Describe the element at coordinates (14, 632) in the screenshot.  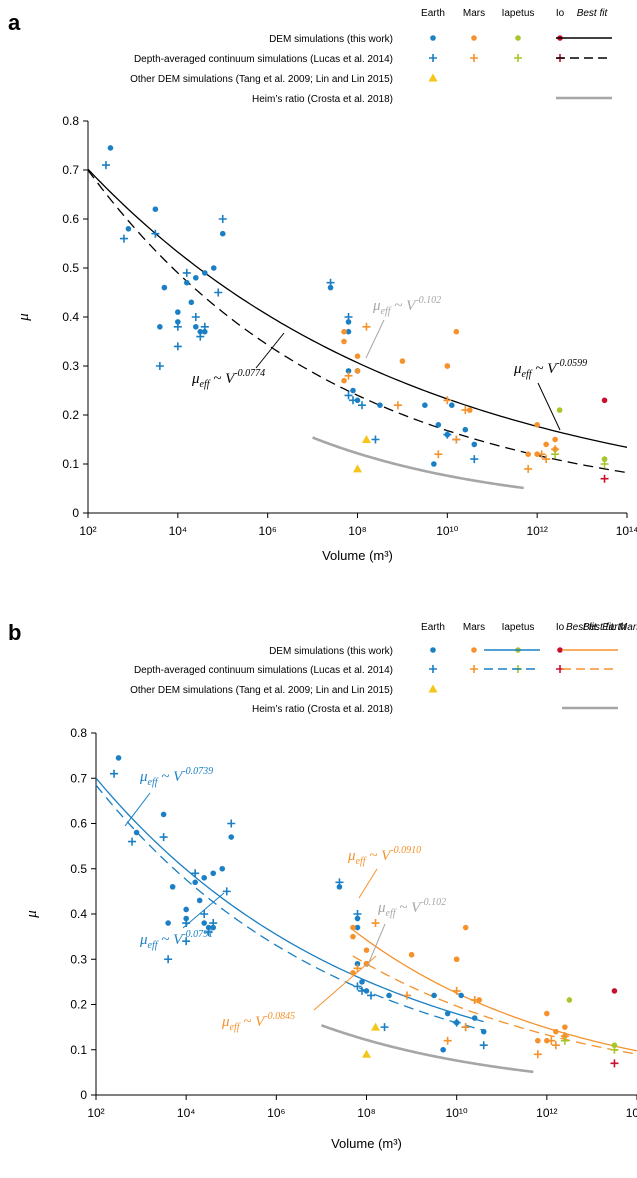
I see `panel-label: b` at that location.